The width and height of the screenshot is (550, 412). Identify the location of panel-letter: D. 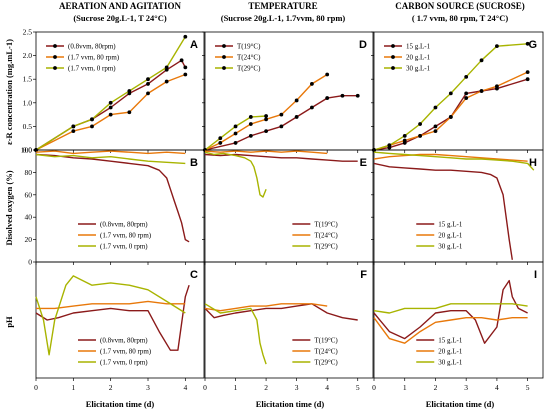
(363, 45).